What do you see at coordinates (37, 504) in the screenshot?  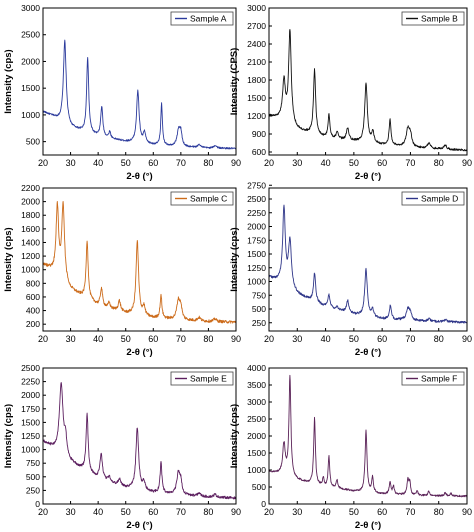 I see `y-tick-label: 0` at bounding box center [37, 504].